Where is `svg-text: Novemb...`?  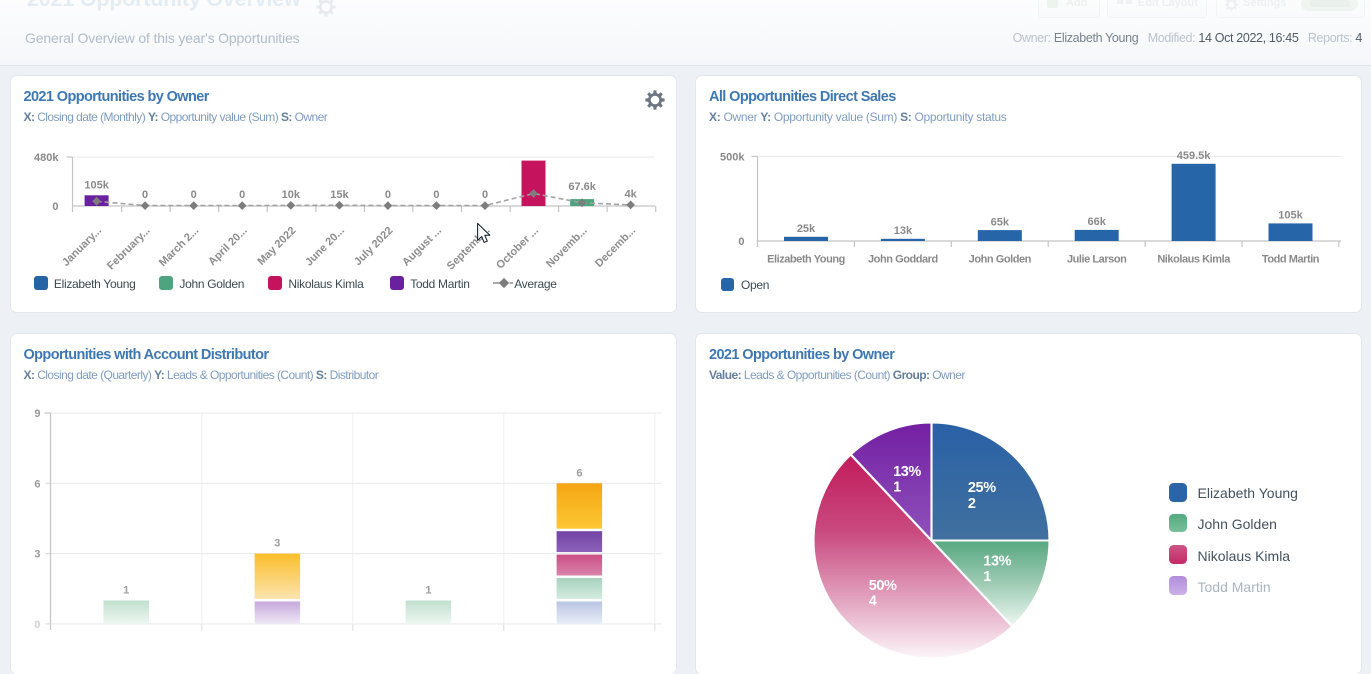
svg-text: Novemb... is located at coordinates (567, 248).